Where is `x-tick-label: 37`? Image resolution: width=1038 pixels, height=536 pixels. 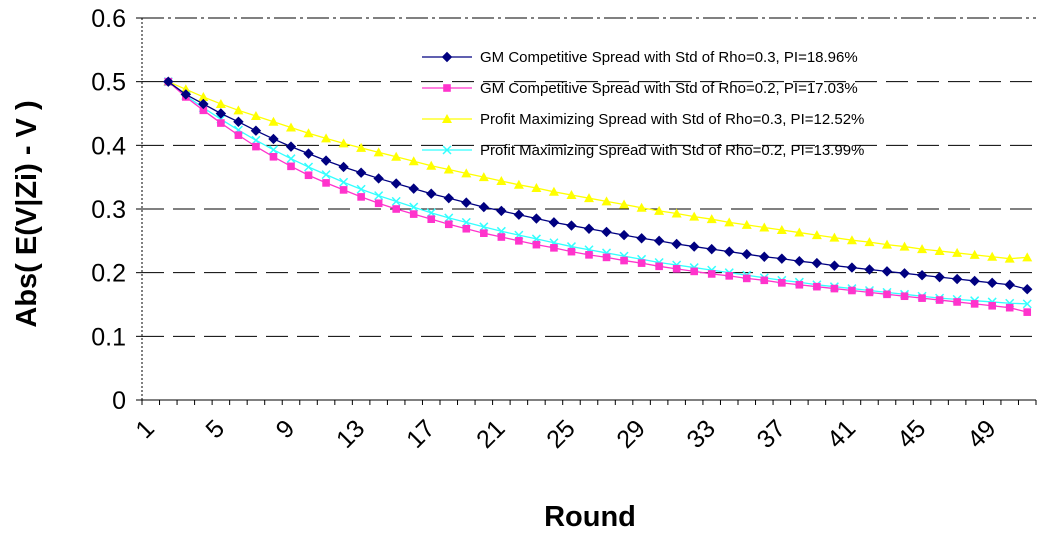 x-tick-label: 37 is located at coordinates (771, 433).